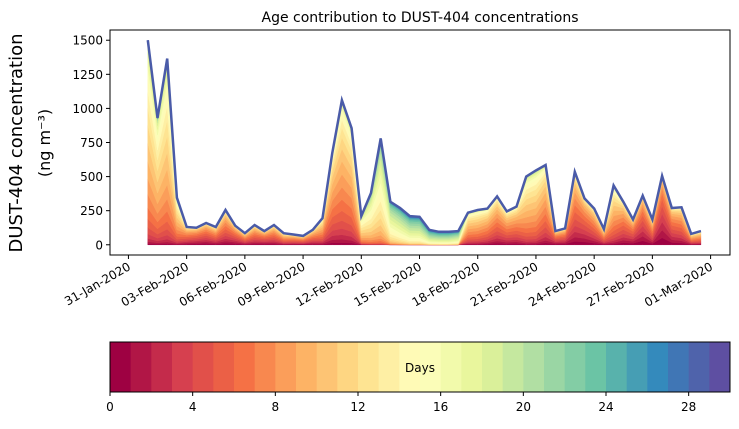 The width and height of the screenshot is (739, 429). What do you see at coordinates (87, 109) in the screenshot?
I see `y-tick-label: 1000` at bounding box center [87, 109].